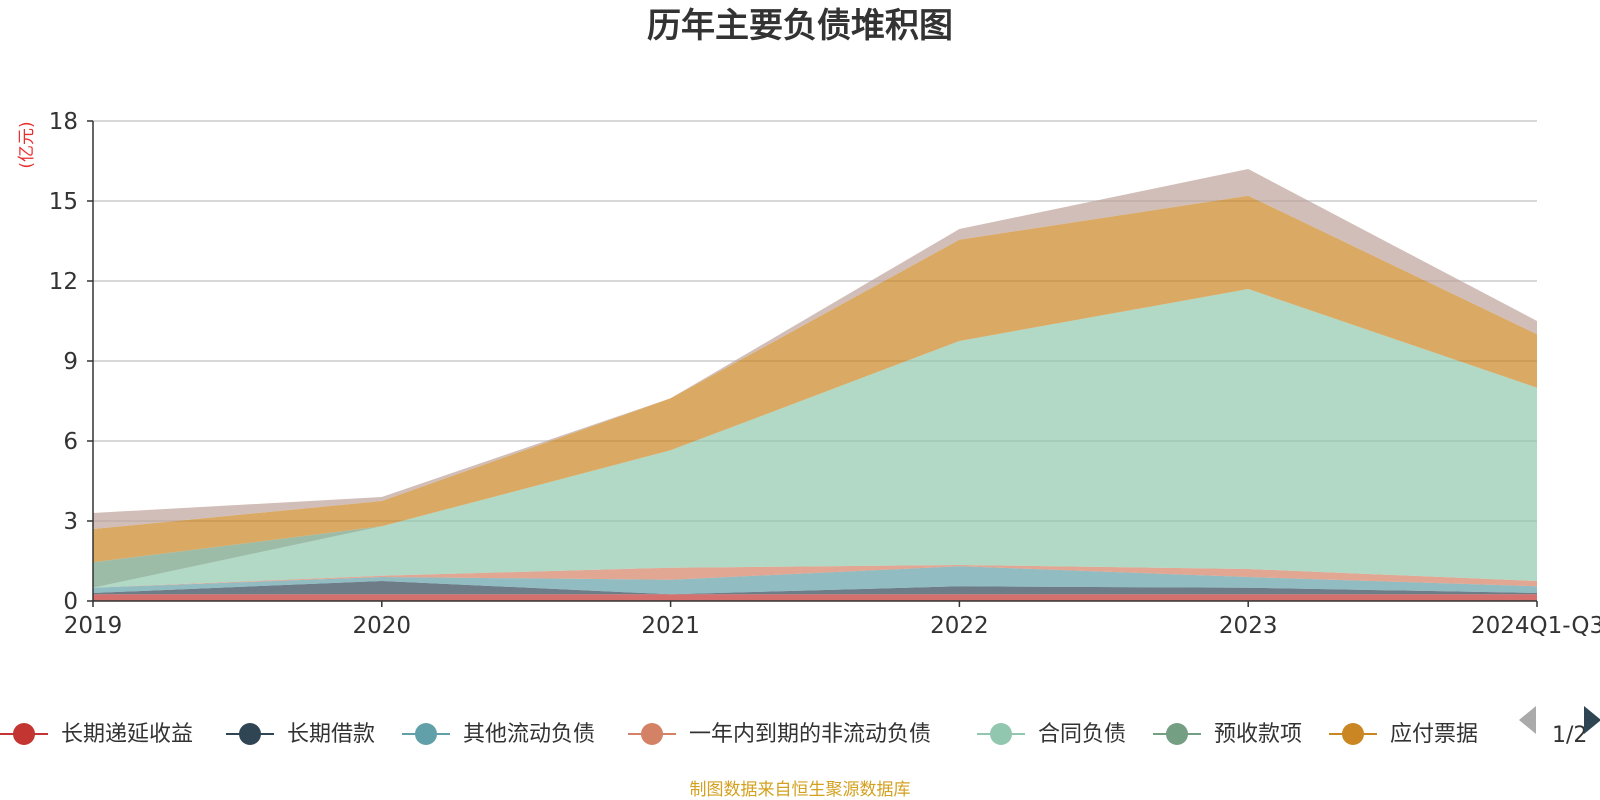 This screenshot has width=1600, height=800. I want to click on legend-label: 长期借款, so click(331, 734).